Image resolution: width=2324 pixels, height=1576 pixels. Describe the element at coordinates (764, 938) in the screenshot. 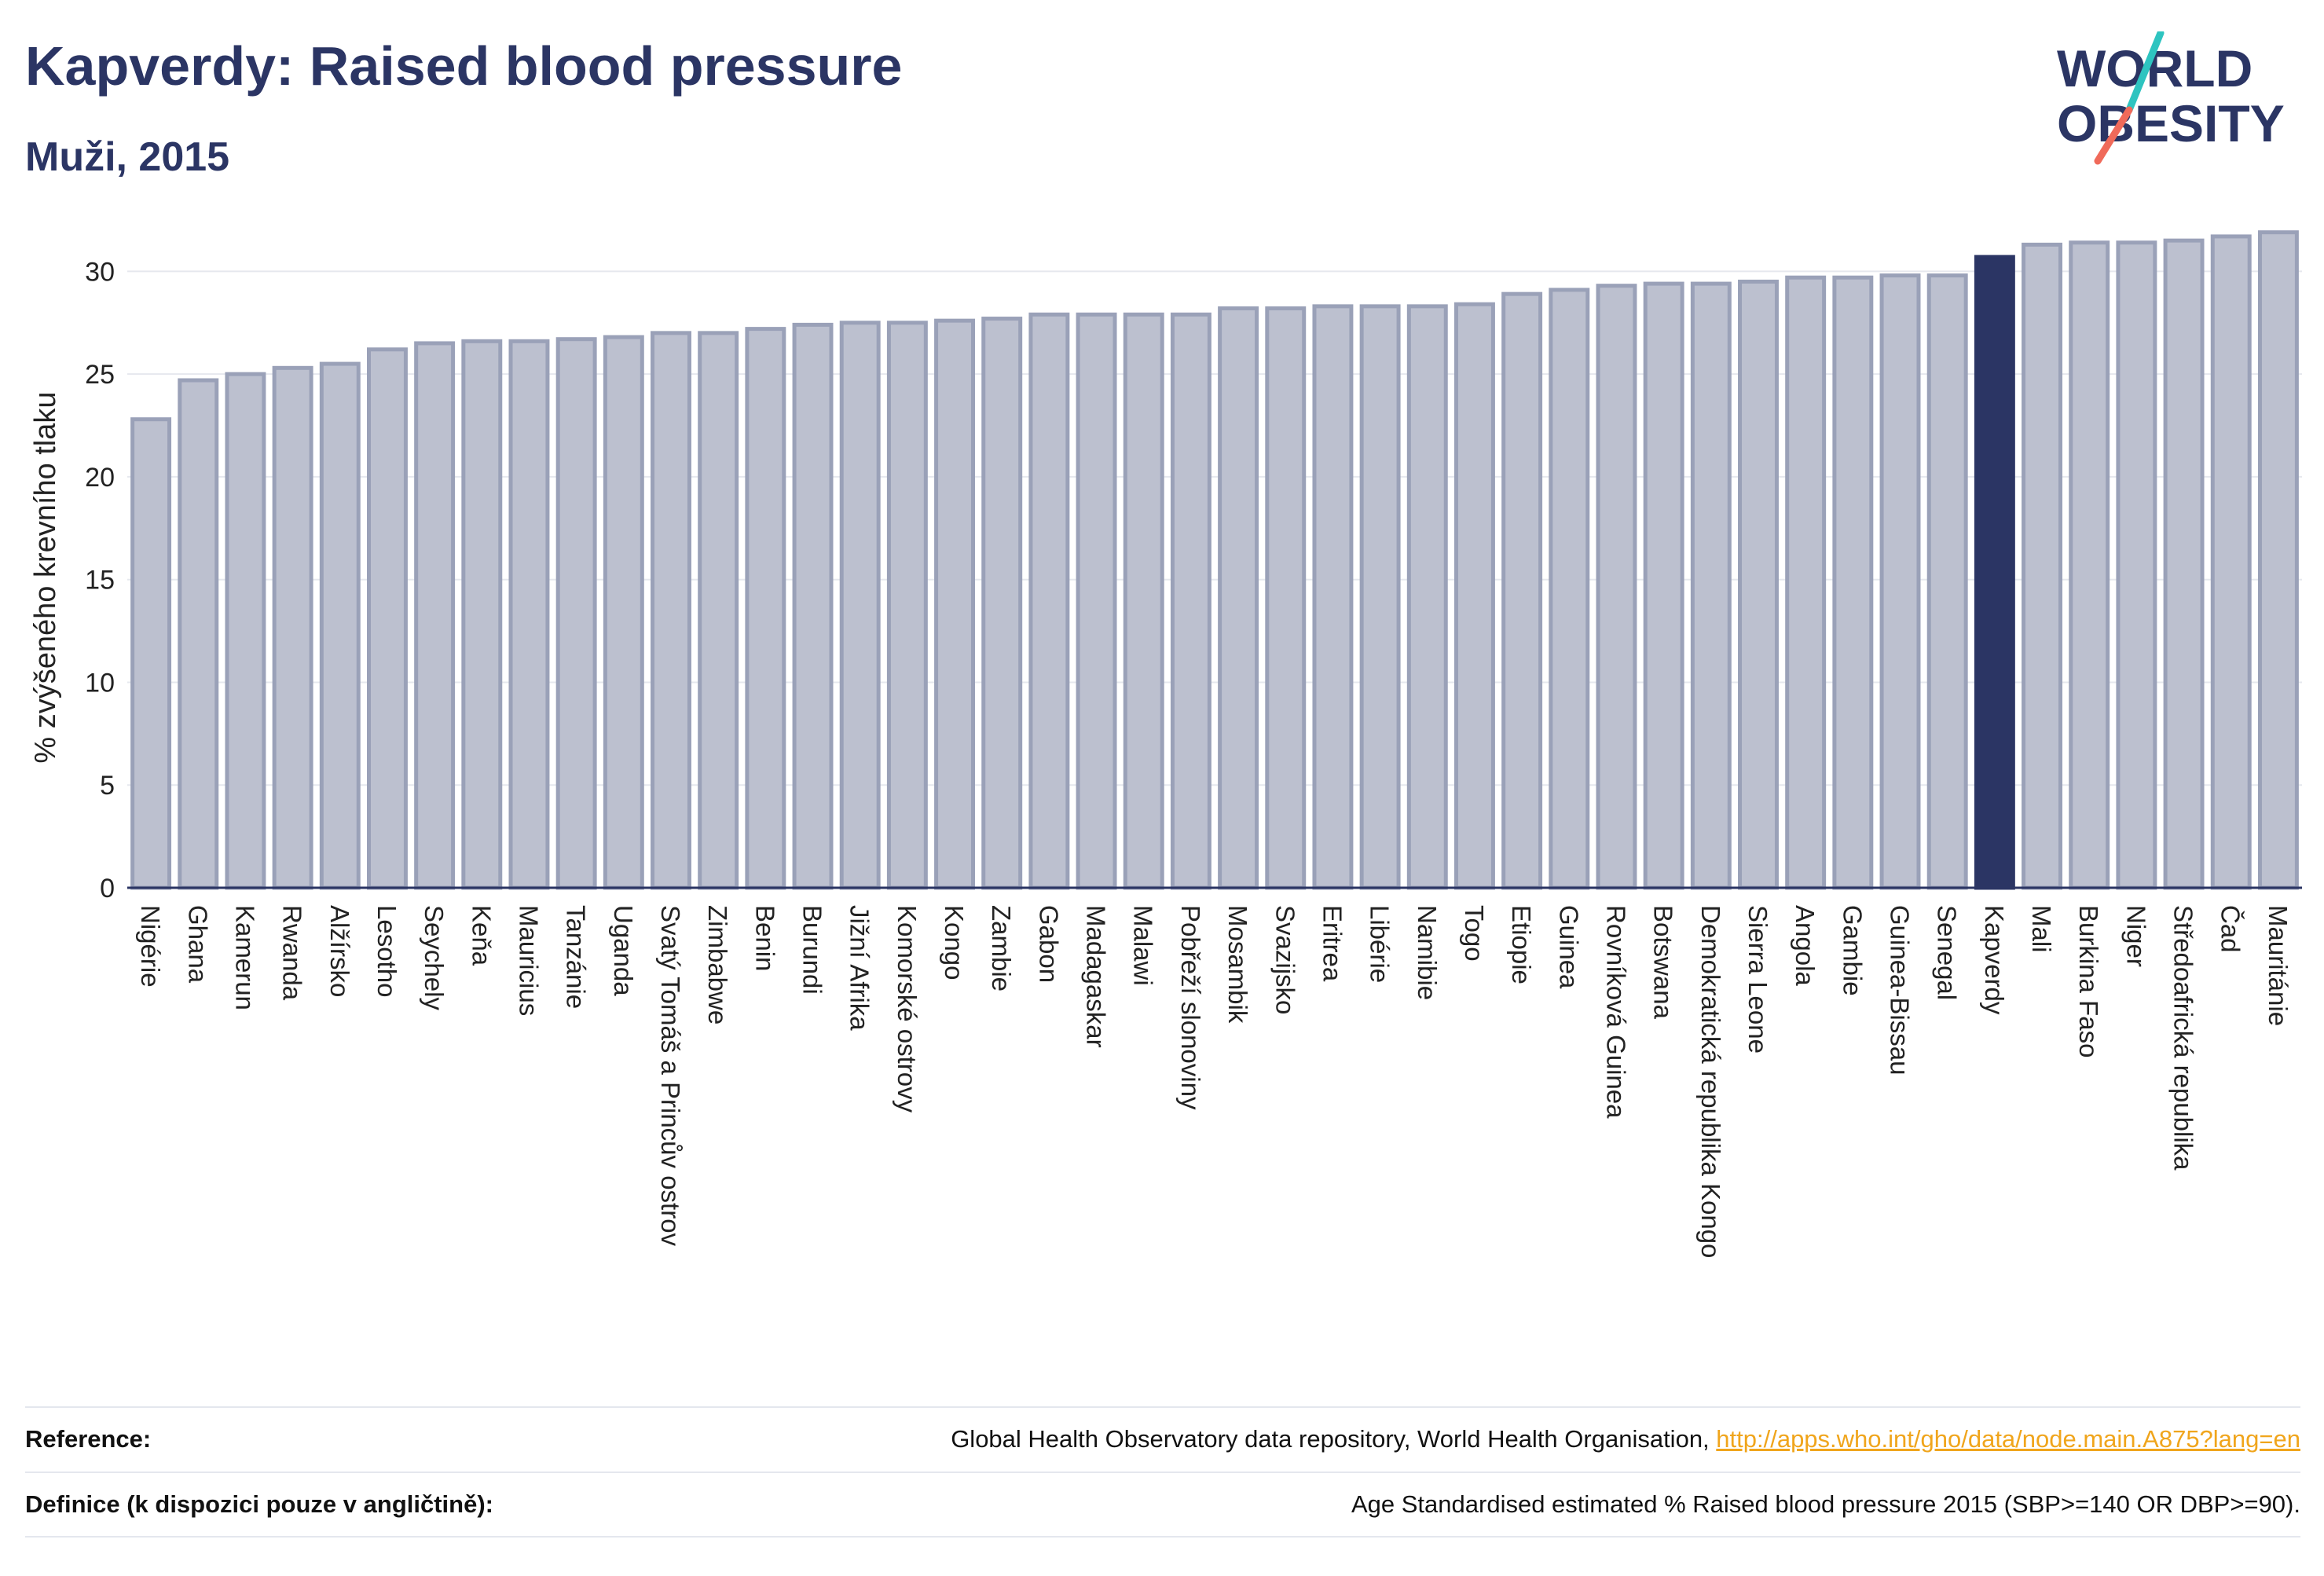

I see `x-tick-label: Benin` at that location.